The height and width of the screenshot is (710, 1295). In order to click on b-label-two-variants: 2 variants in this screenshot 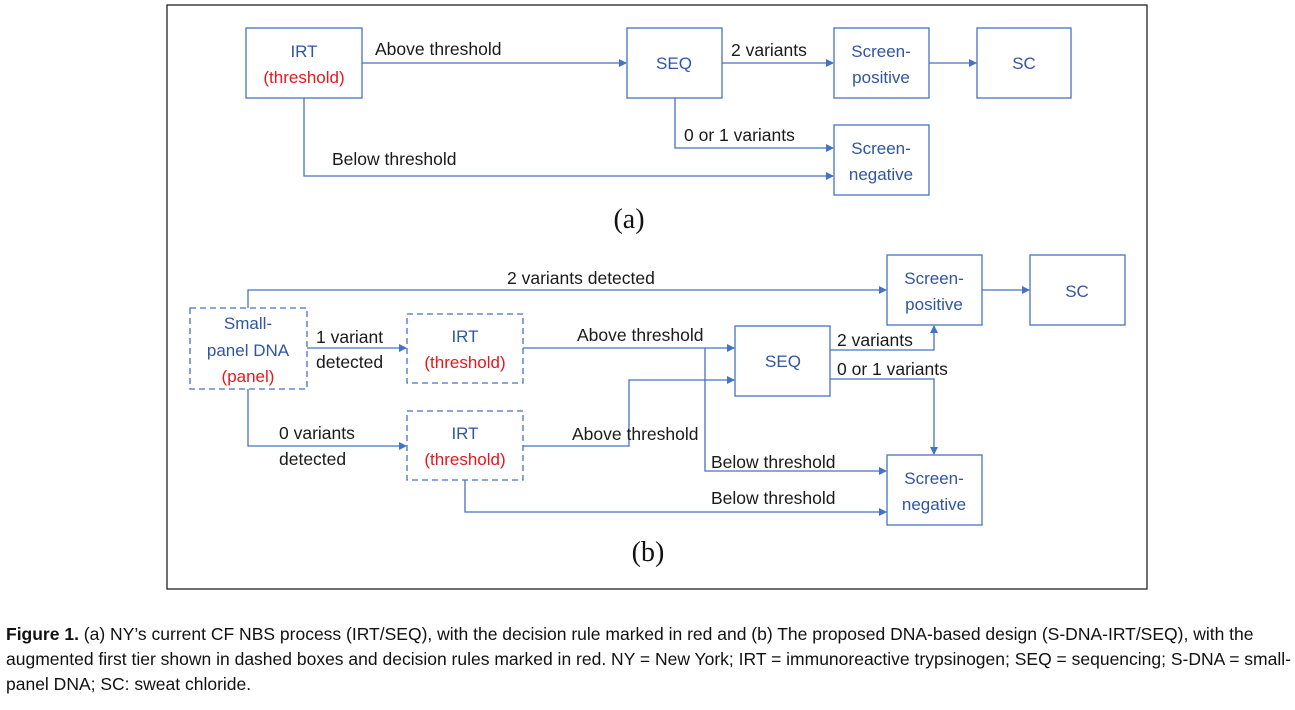, I will do `click(875, 340)`.